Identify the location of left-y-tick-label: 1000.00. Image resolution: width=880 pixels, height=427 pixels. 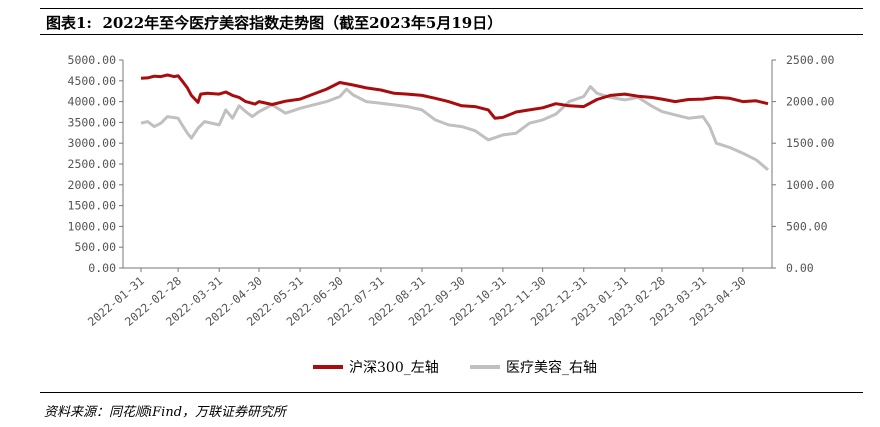
(92, 226).